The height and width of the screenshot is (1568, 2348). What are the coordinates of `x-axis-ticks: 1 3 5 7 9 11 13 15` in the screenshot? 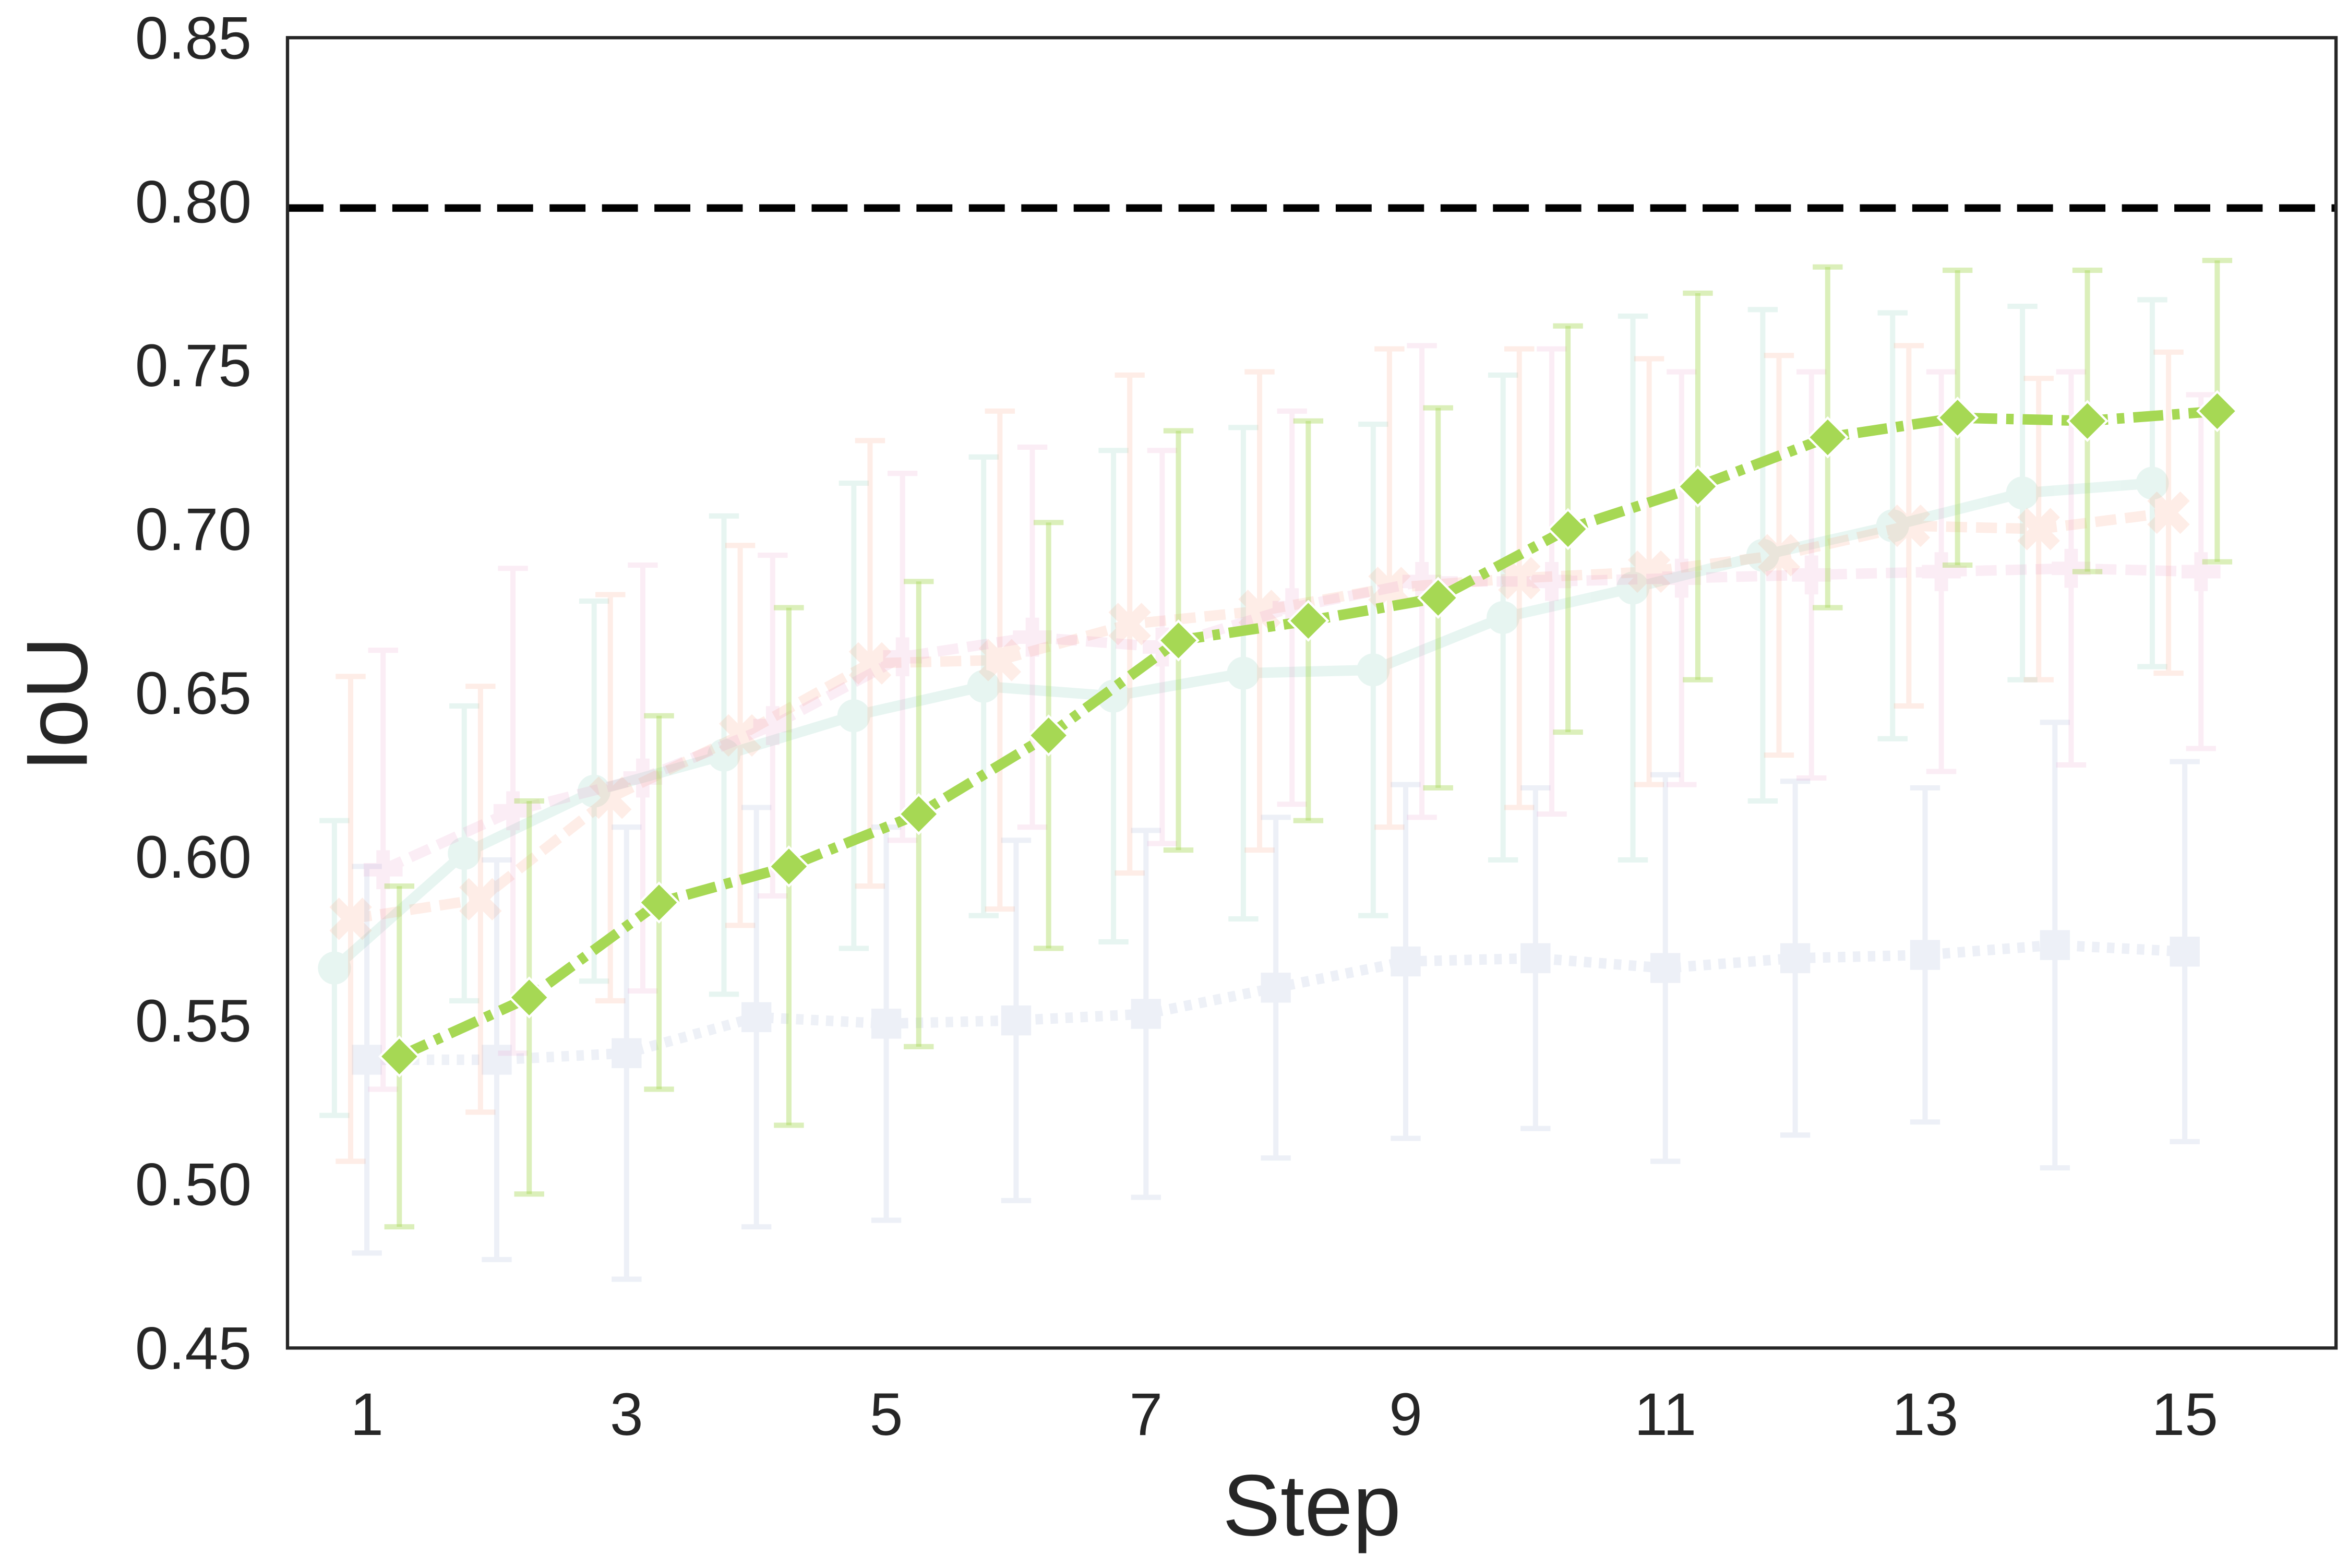 It's located at (1284, 1414).